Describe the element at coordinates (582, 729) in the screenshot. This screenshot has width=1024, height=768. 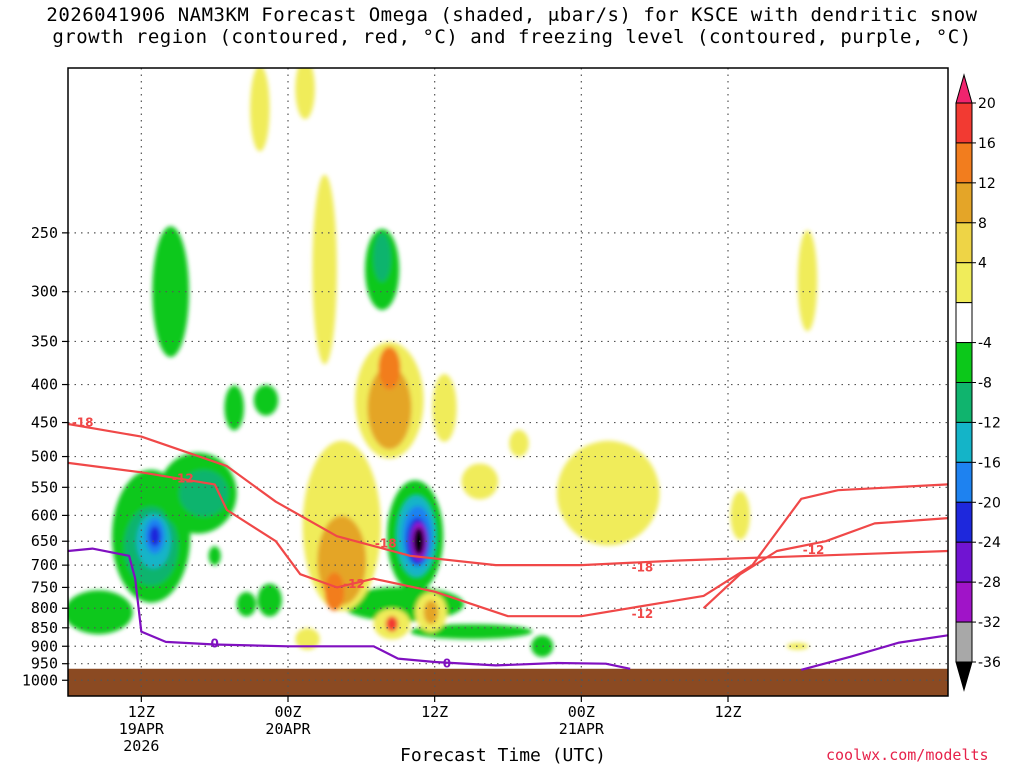
I see `x-tick-label: 21APR` at that location.